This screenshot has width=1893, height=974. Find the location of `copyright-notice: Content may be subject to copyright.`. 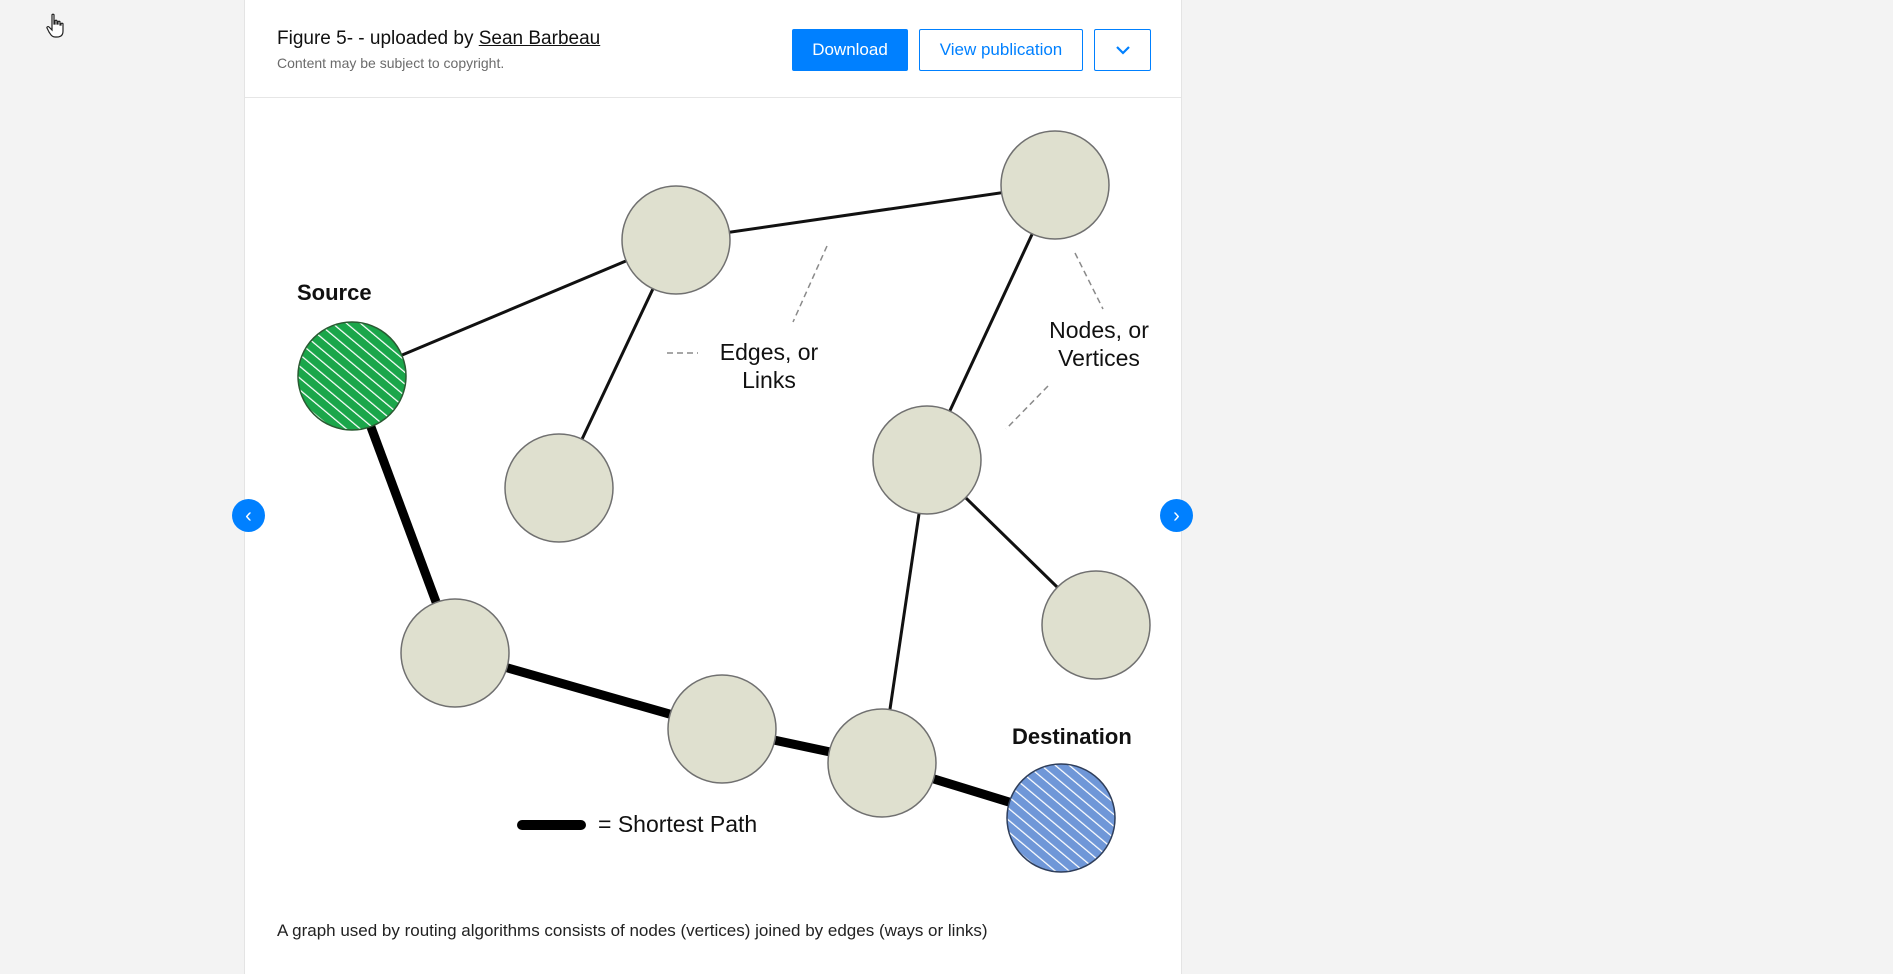

copyright-notice: Content may be subject to copyright. is located at coordinates (391, 63).